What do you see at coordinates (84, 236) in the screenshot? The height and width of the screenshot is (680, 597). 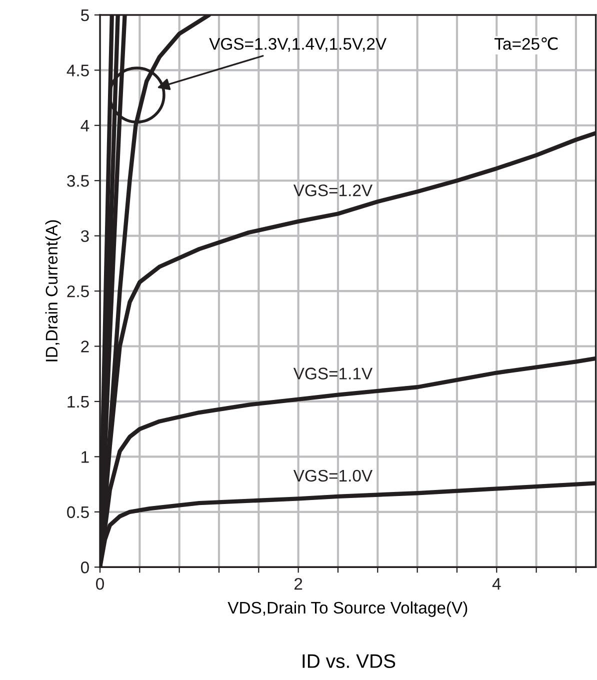 I see `y-tick-label: 3` at bounding box center [84, 236].